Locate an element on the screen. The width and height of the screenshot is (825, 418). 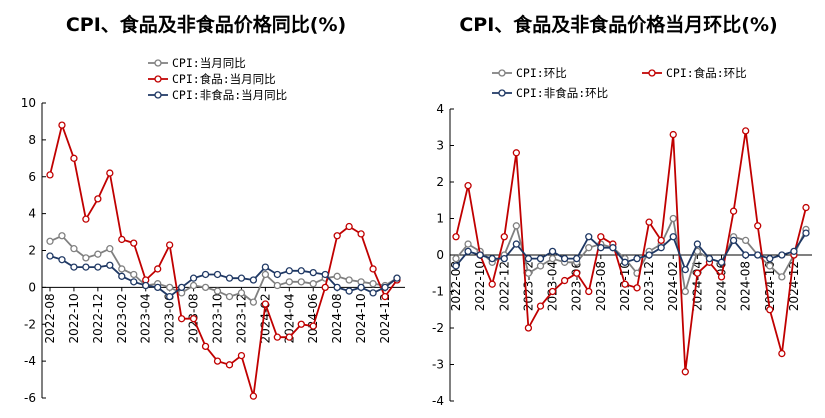
x-tick-label: 2023-12 is located at coordinates (649, 286).